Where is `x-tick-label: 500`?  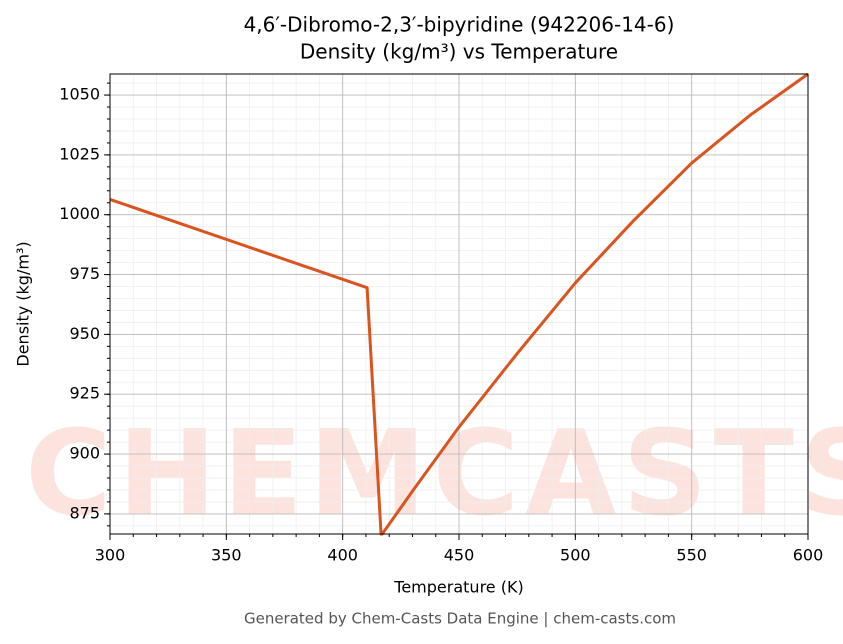
x-tick-label: 500 is located at coordinates (575, 555).